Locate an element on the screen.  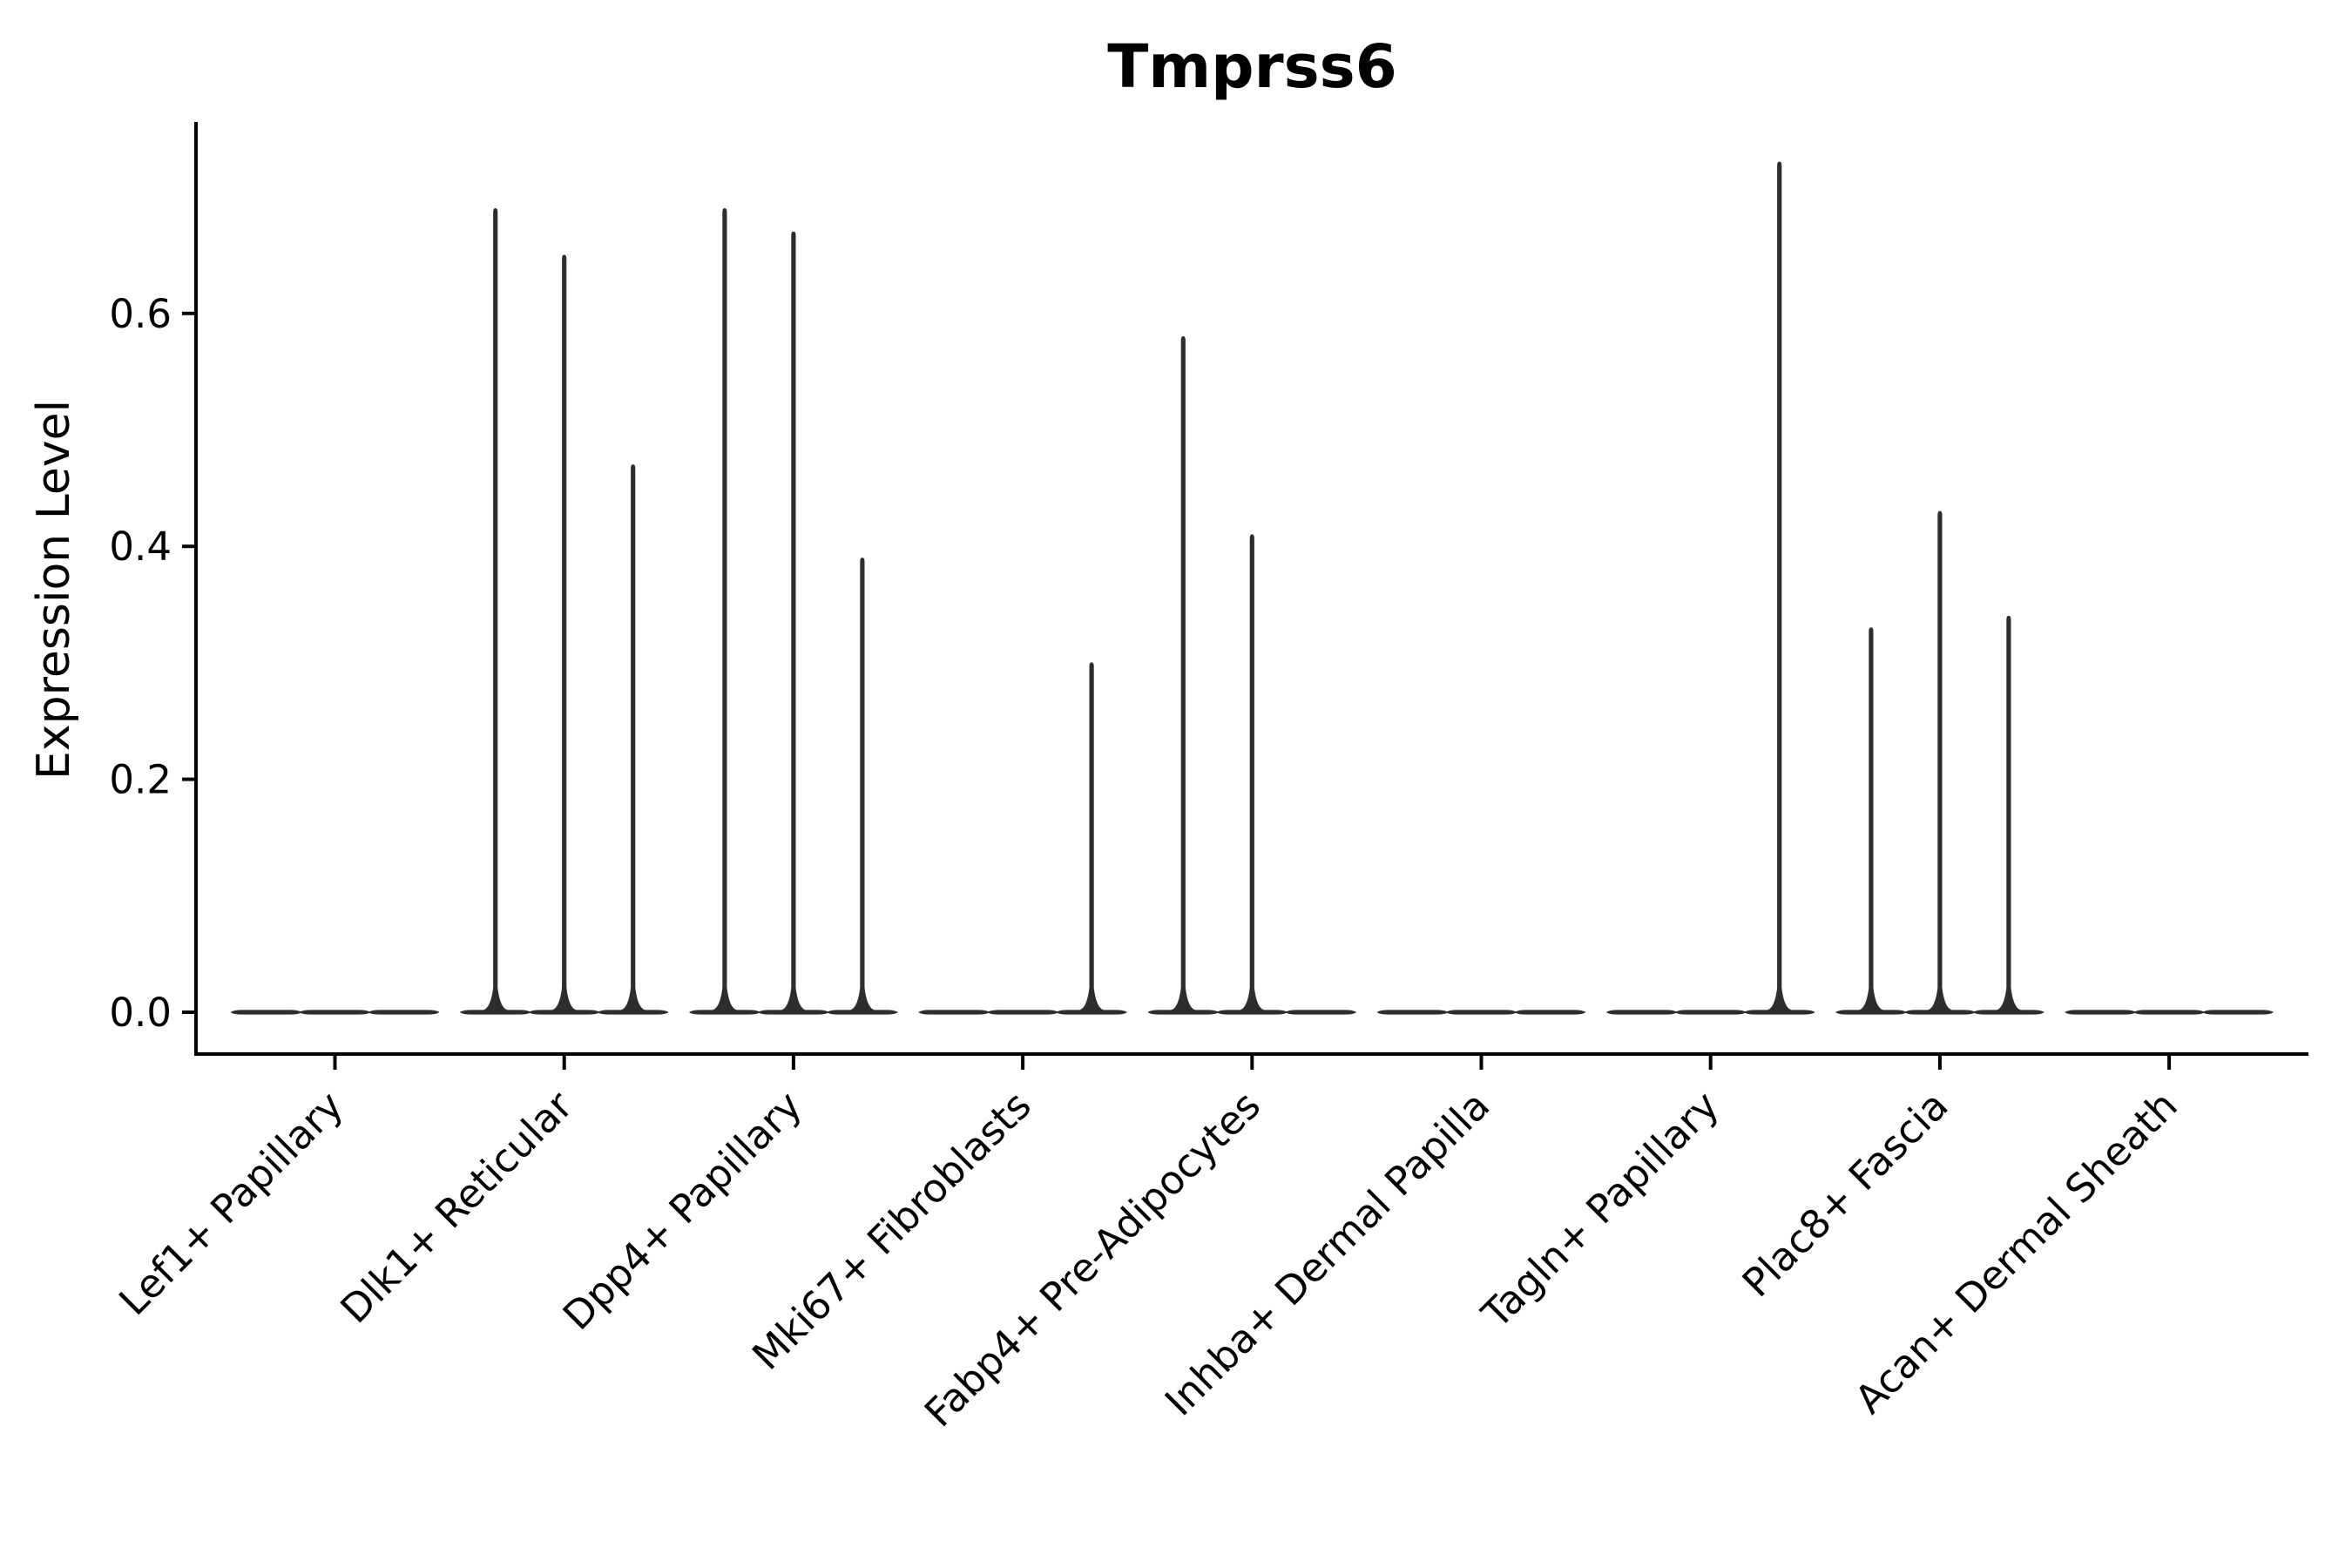
y-tick-label: 0.6 is located at coordinates (140, 314).